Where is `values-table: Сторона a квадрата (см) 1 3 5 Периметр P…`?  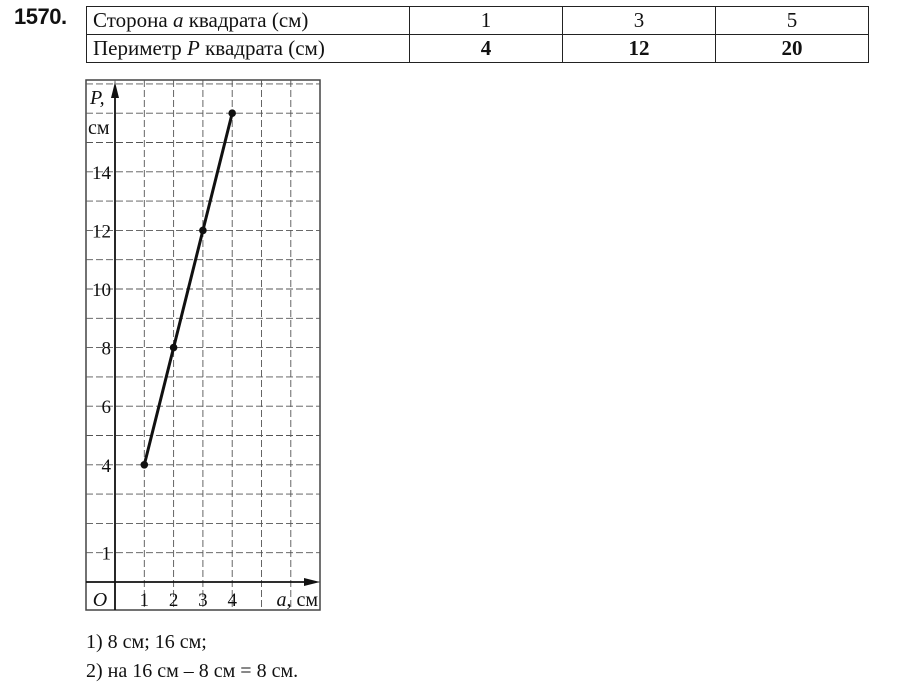
values-table: Сторона a квадрата (см) 1 3 5 Периметр P… is located at coordinates (477, 34).